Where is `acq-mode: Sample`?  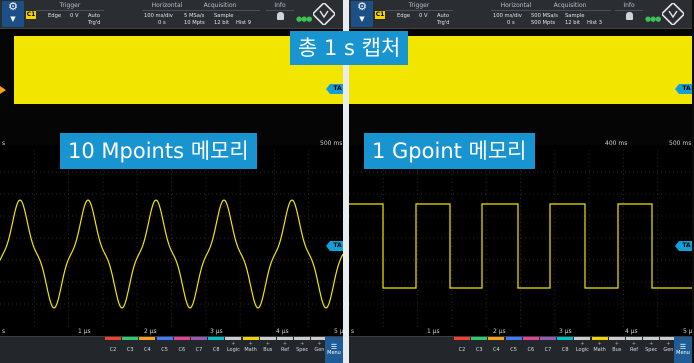 acq-mode: Sample is located at coordinates (575, 16).